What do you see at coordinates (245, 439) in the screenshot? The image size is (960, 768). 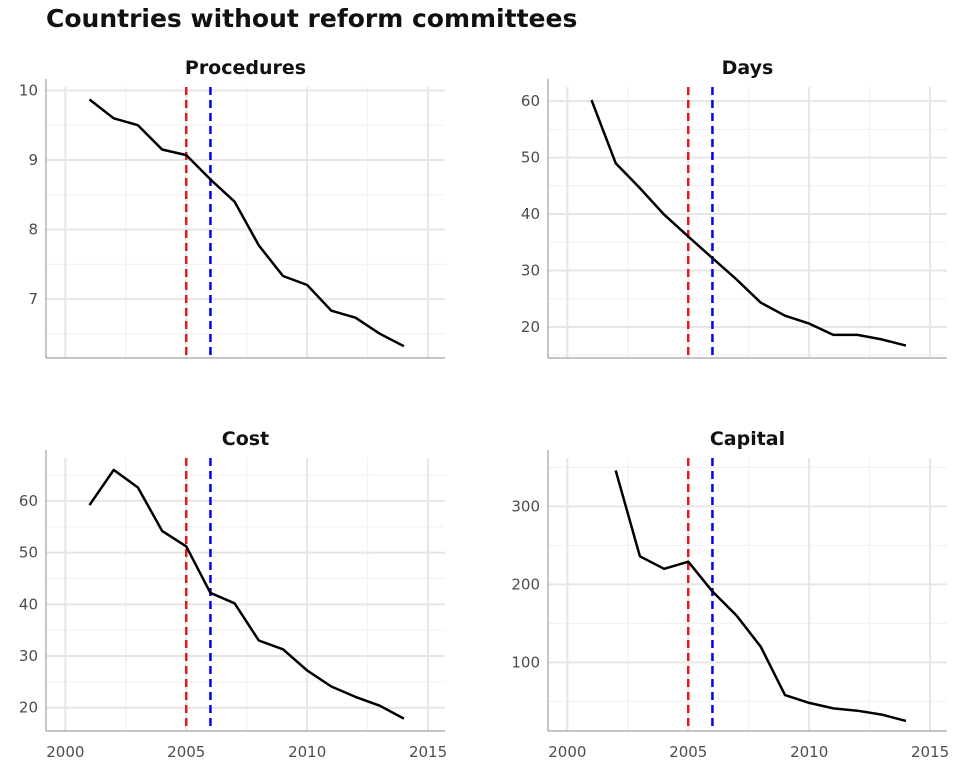 I see `panel-3-title: Cost` at bounding box center [245, 439].